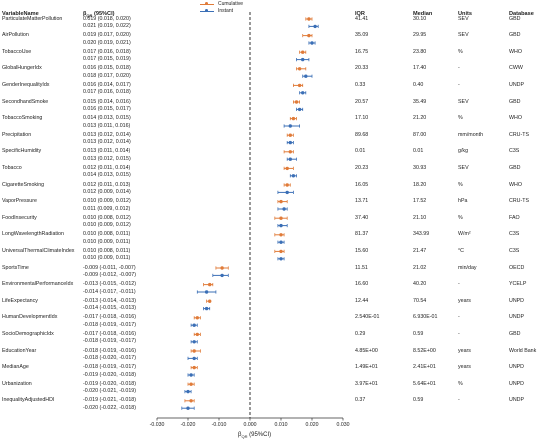 The width and height of the screenshot is (554, 442). I want to click on units-urbanization: %, so click(460, 383).